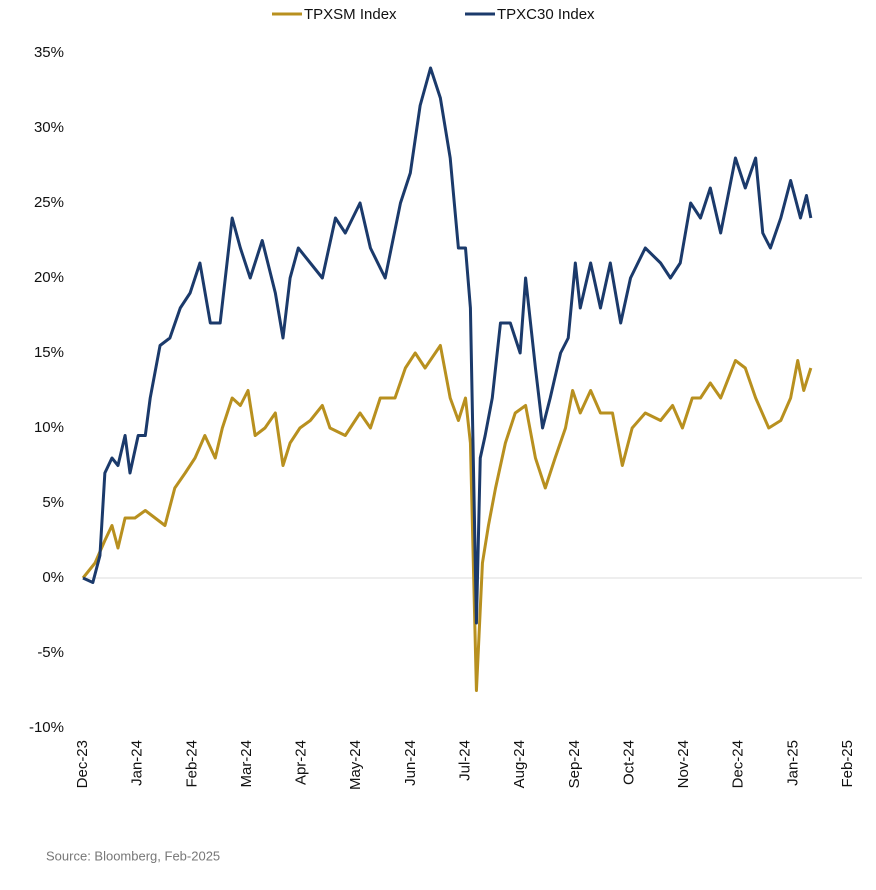 The image size is (876, 890). Describe the element at coordinates (464, 760) in the screenshot. I see `x-tick-label: Jul-24` at that location.